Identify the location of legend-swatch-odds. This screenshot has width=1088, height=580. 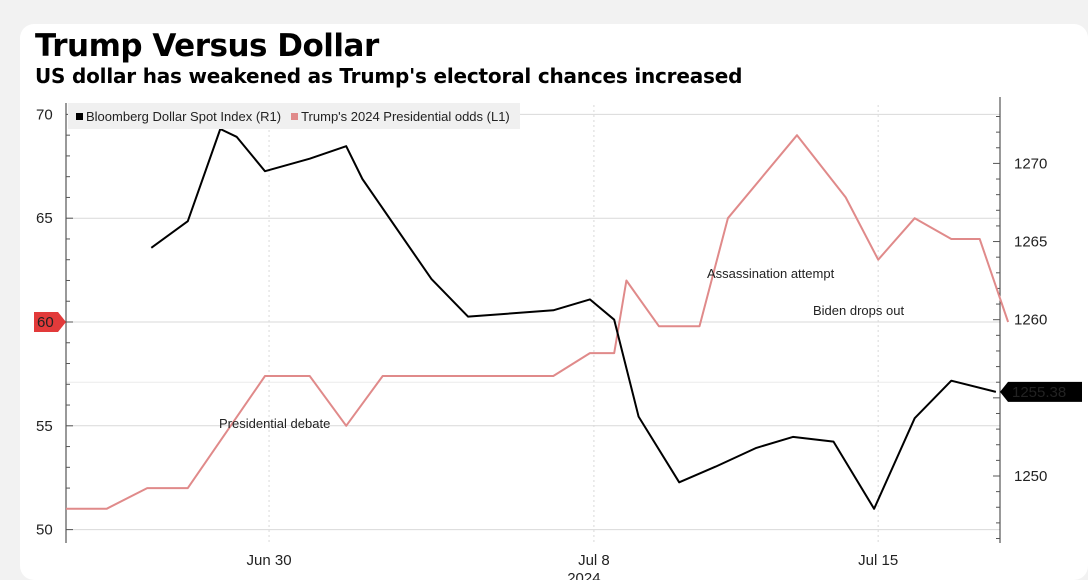
(295, 116).